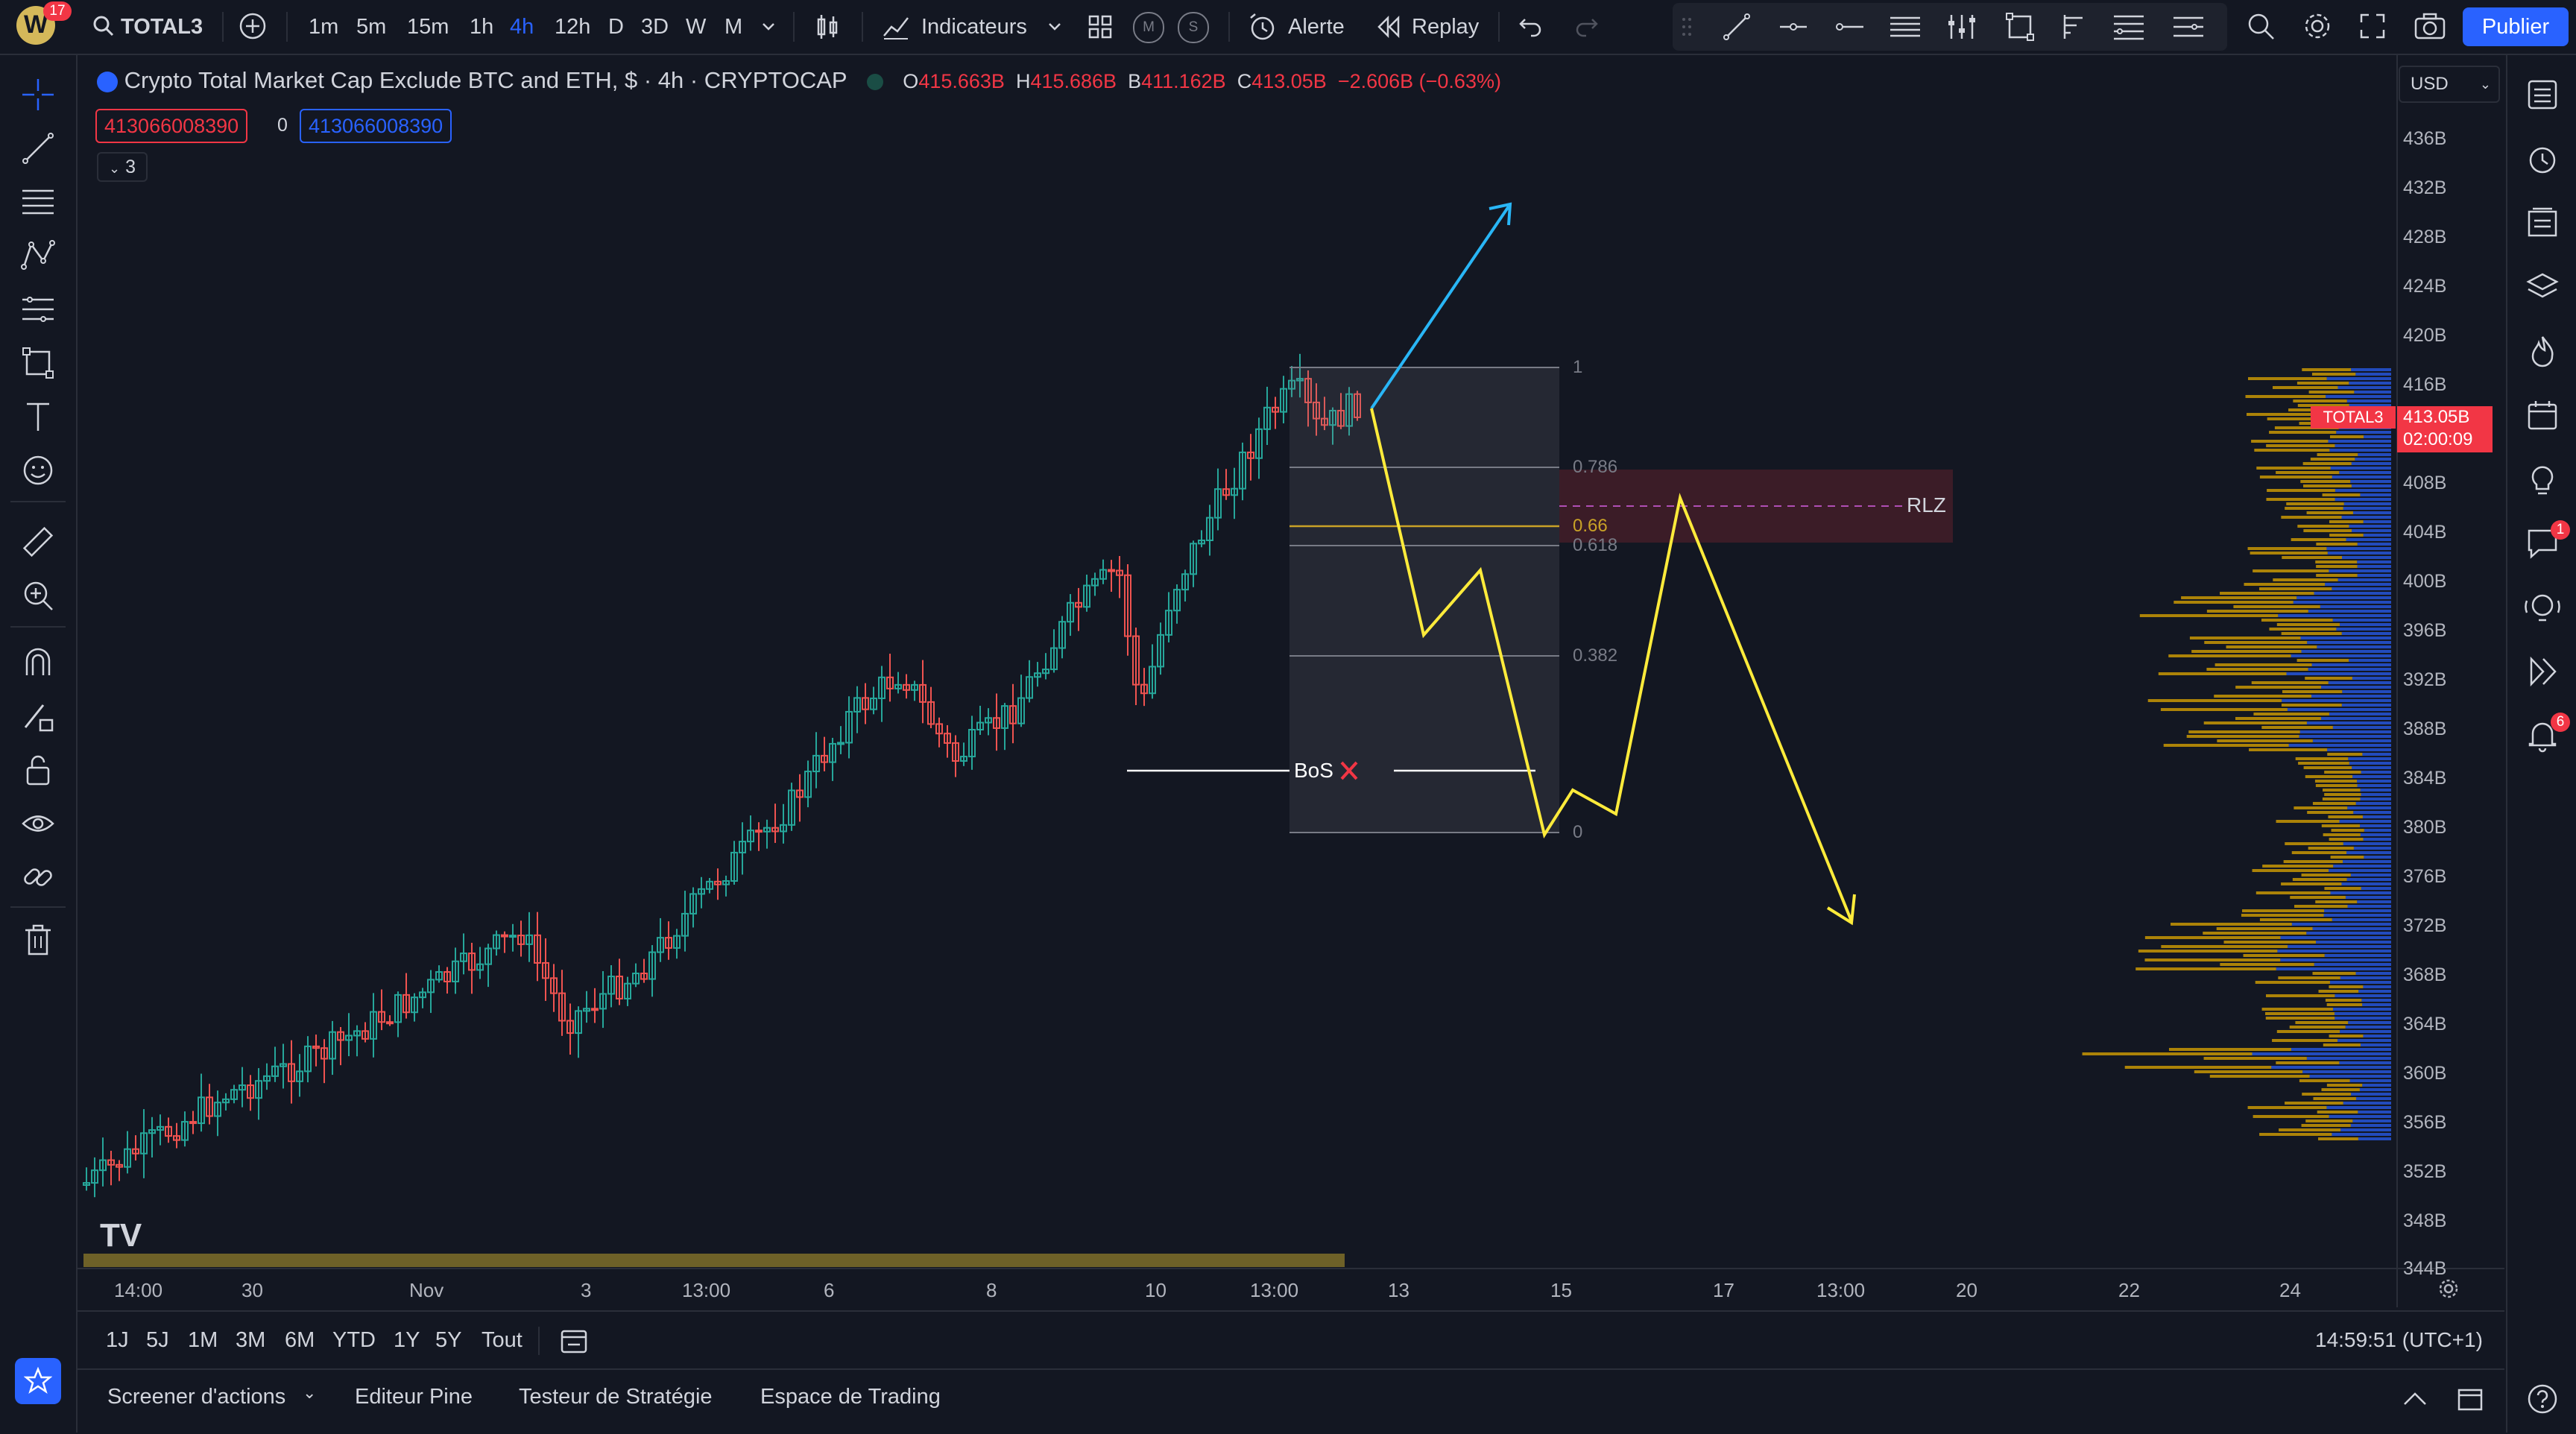  What do you see at coordinates (573, 27) in the screenshot?
I see `timeframe-12h: 12h` at bounding box center [573, 27].